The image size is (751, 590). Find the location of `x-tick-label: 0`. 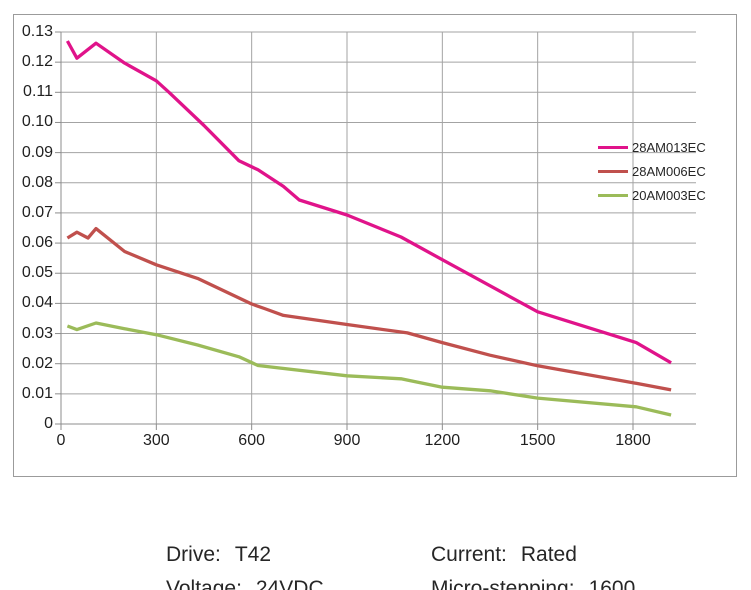

x-tick-label: 0 is located at coordinates (61, 440).